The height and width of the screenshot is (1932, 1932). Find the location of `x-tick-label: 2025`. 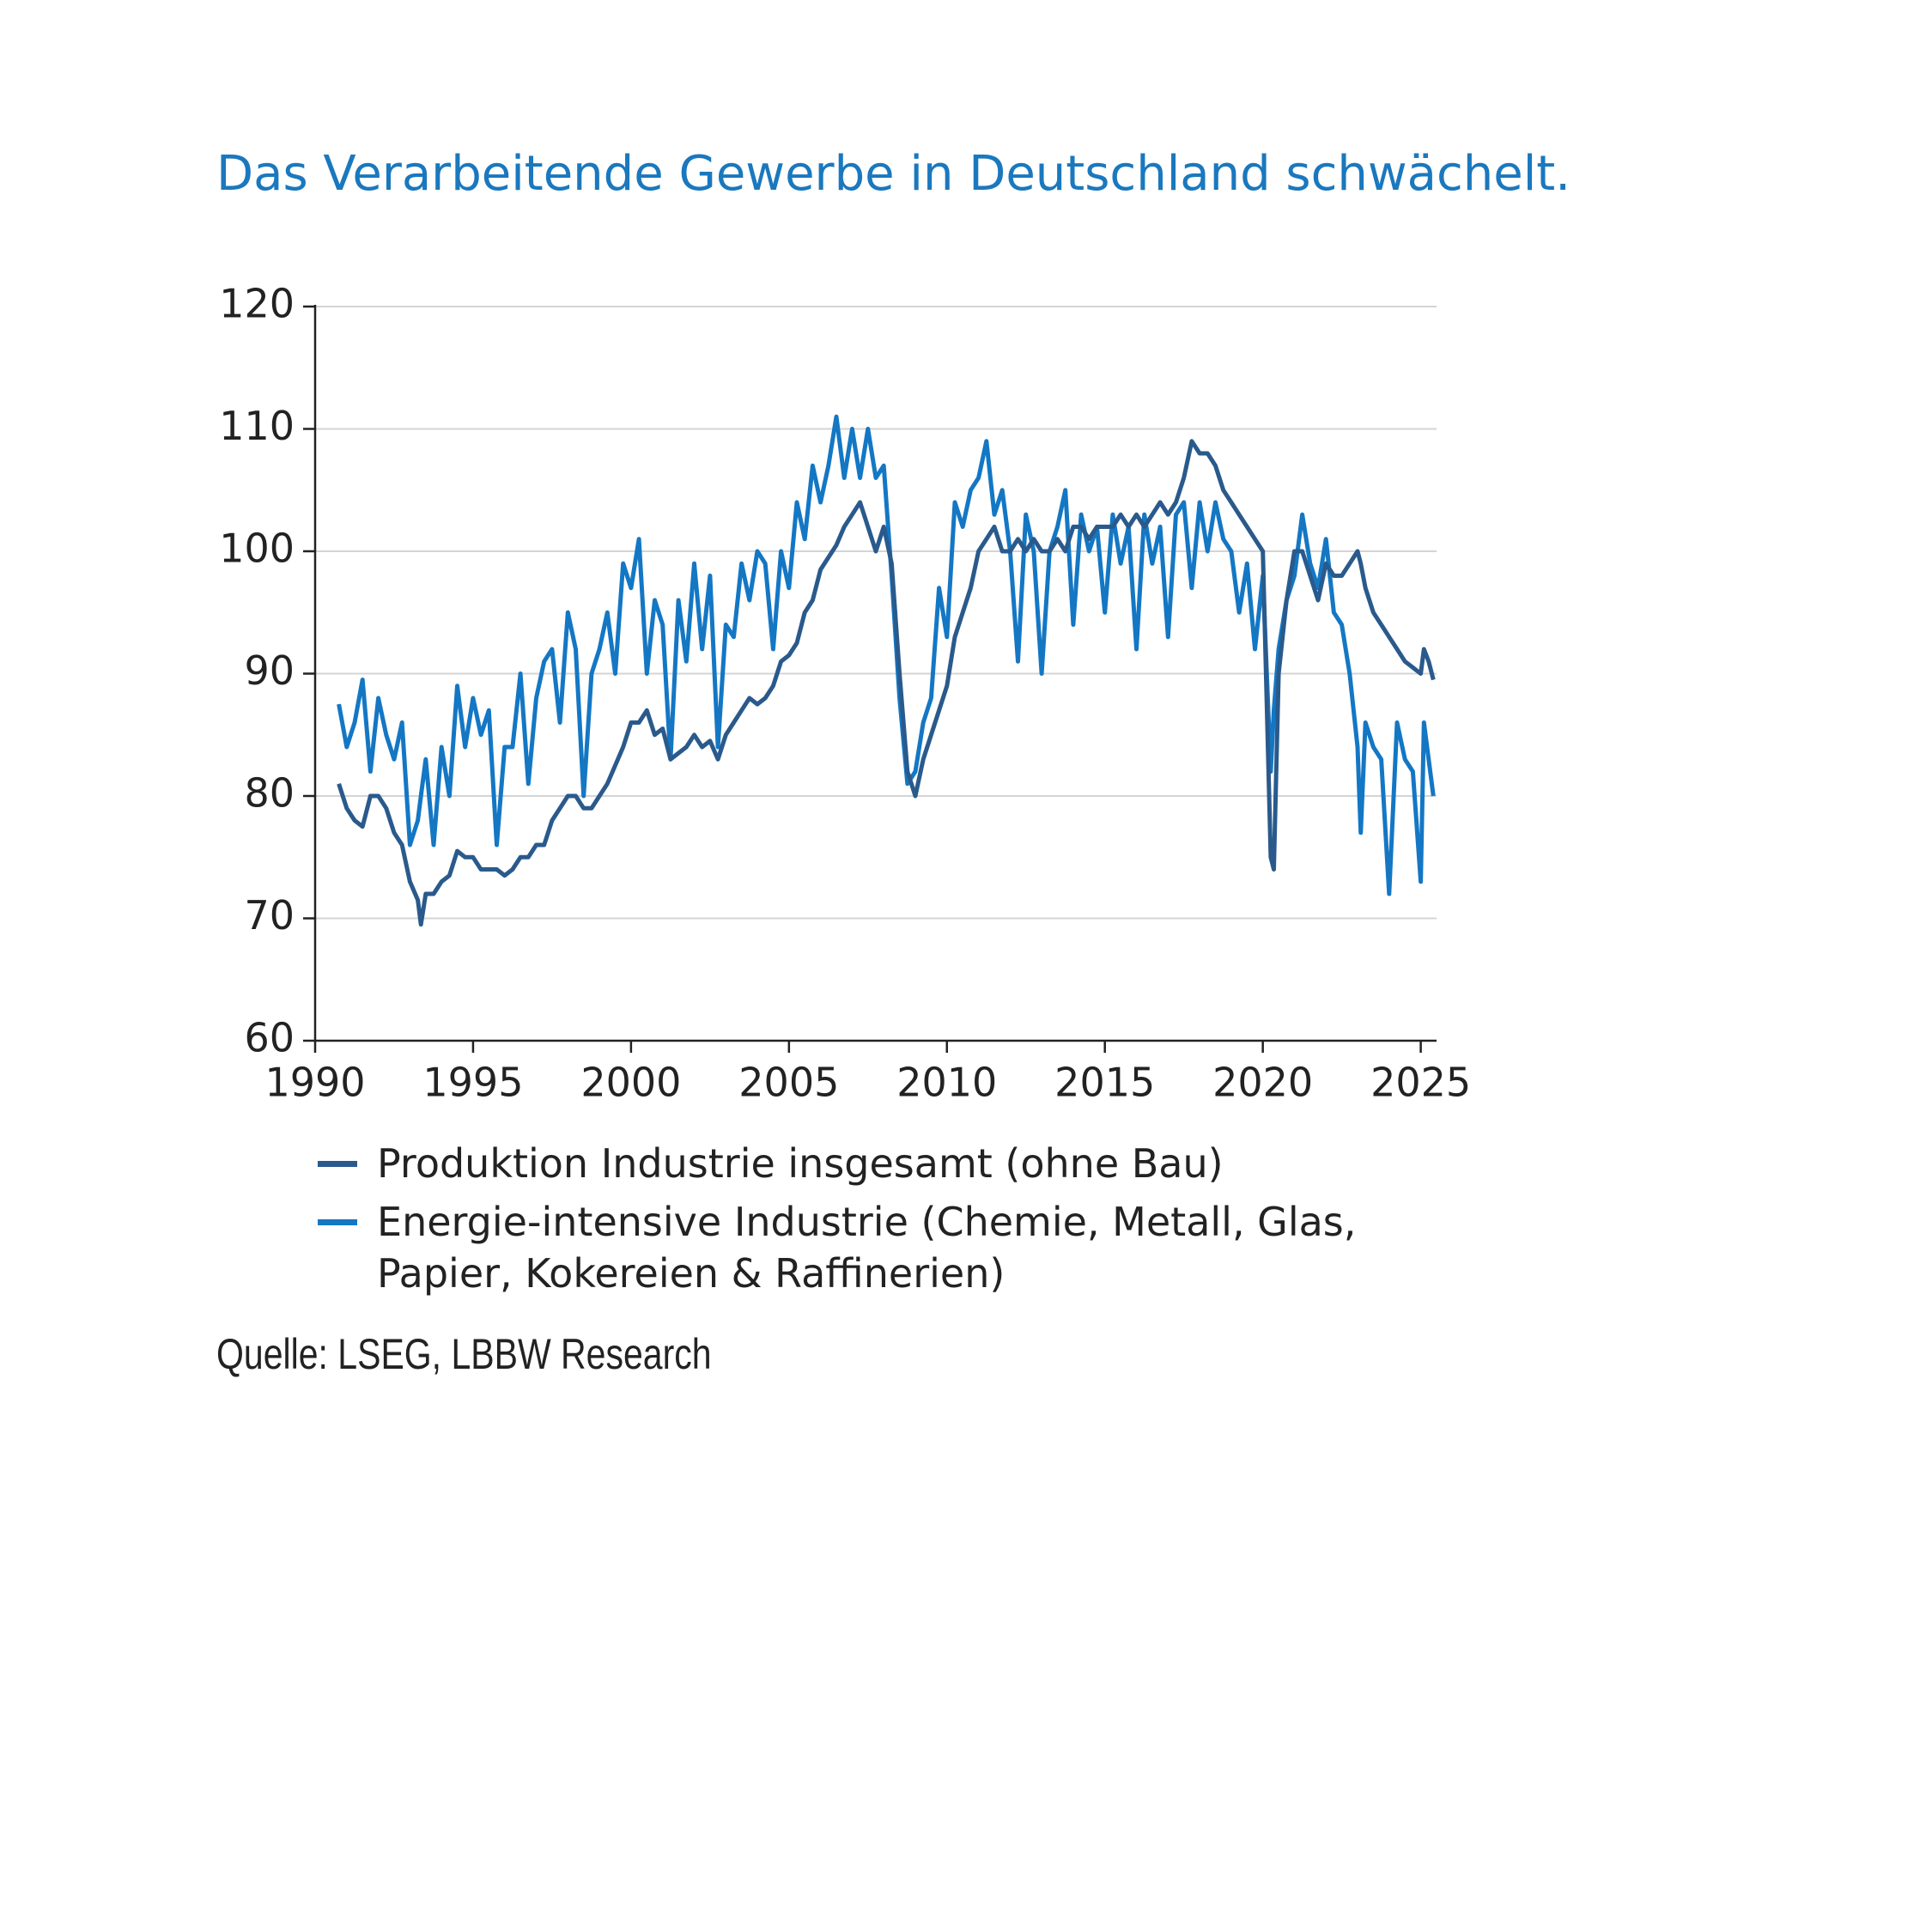

x-tick-label: 2025 is located at coordinates (1420, 1083).